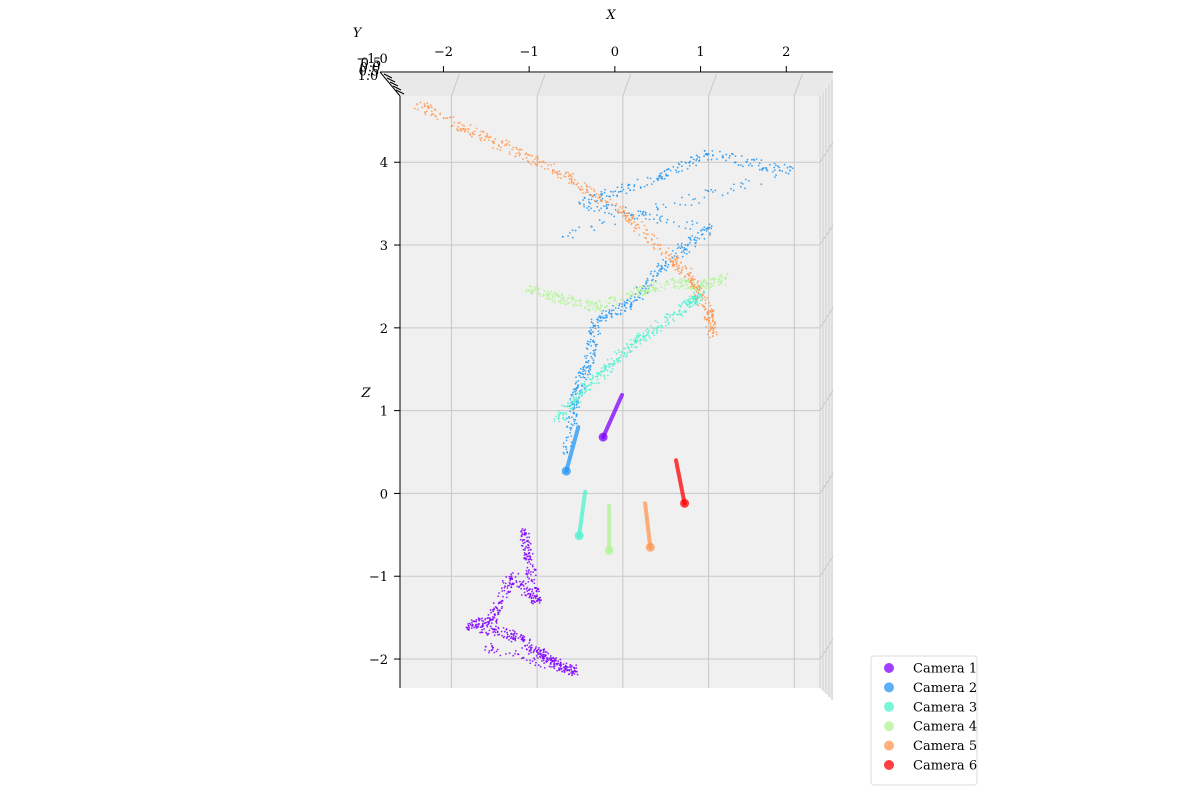  I want to click on camera-direction, so click(572, 449).